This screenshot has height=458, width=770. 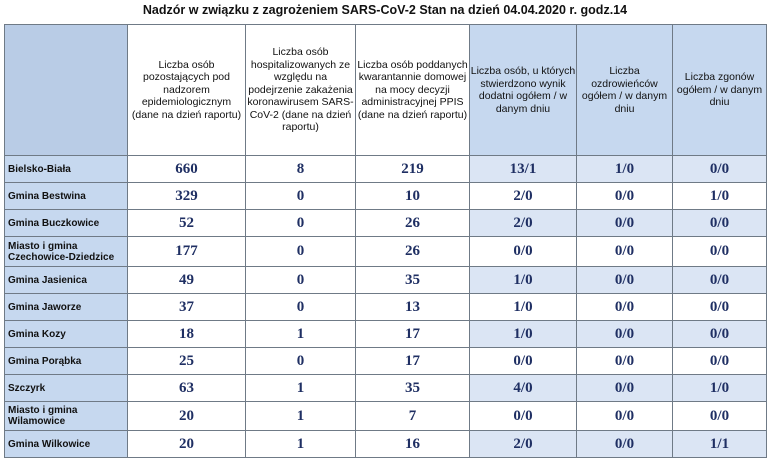 I want to click on cell-home-quarantine: 10, so click(x=412, y=196).